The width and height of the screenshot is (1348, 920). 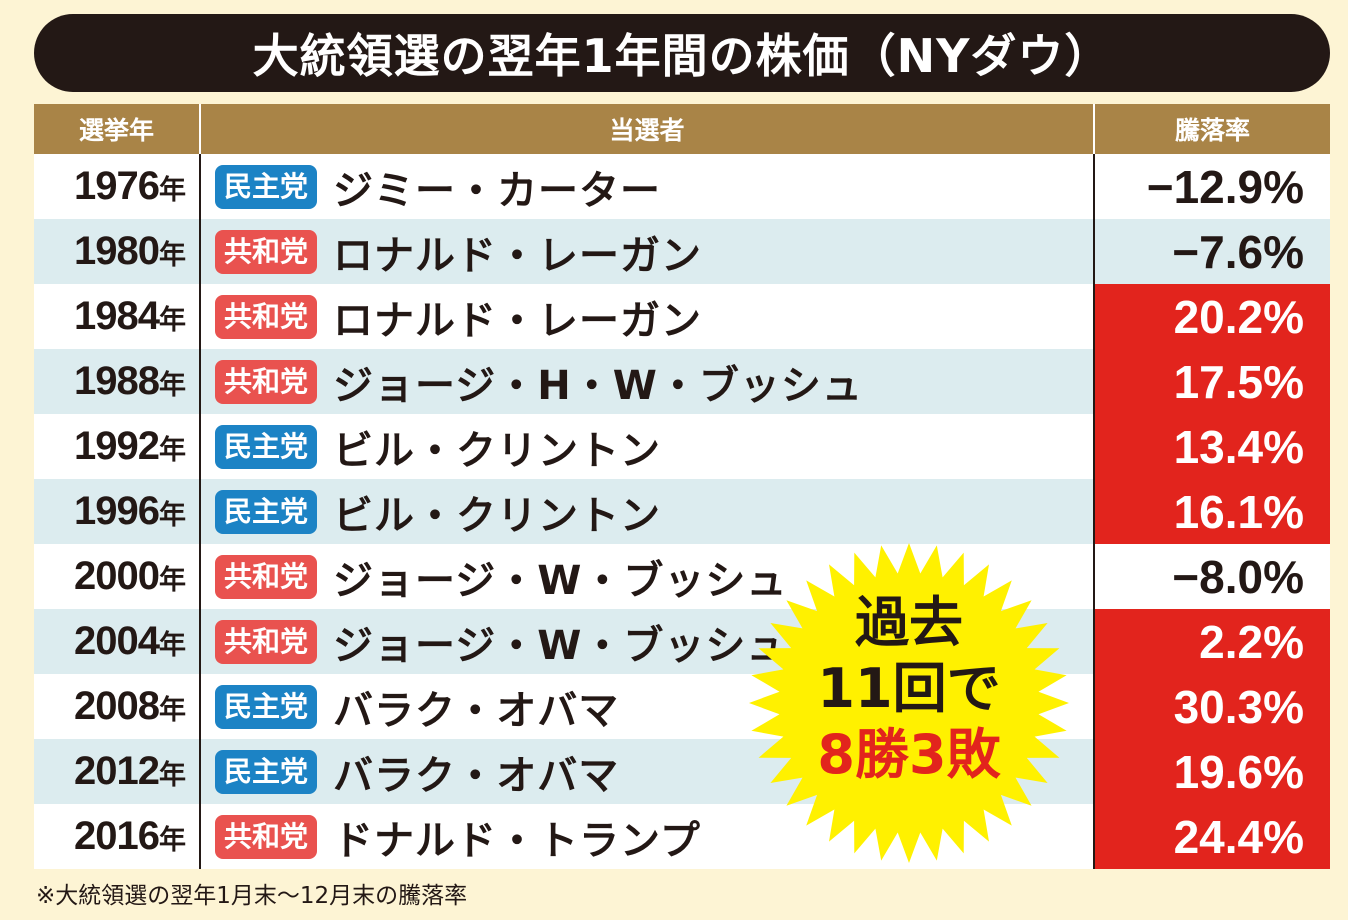 I want to click on change-rate-cell: −7.6%, so click(x=1212, y=251).